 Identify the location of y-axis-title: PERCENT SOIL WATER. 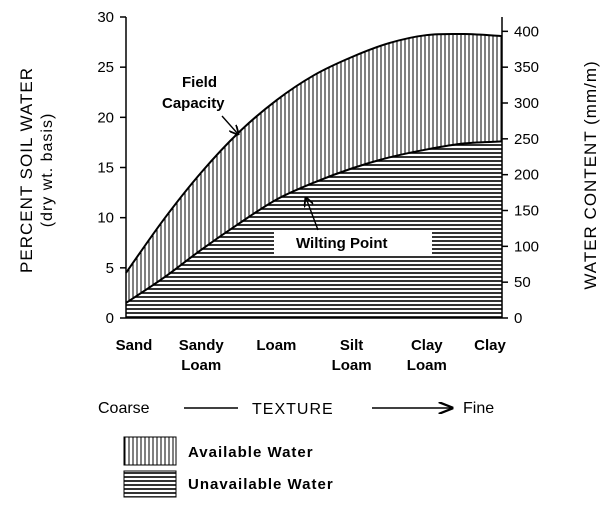
(26, 170).